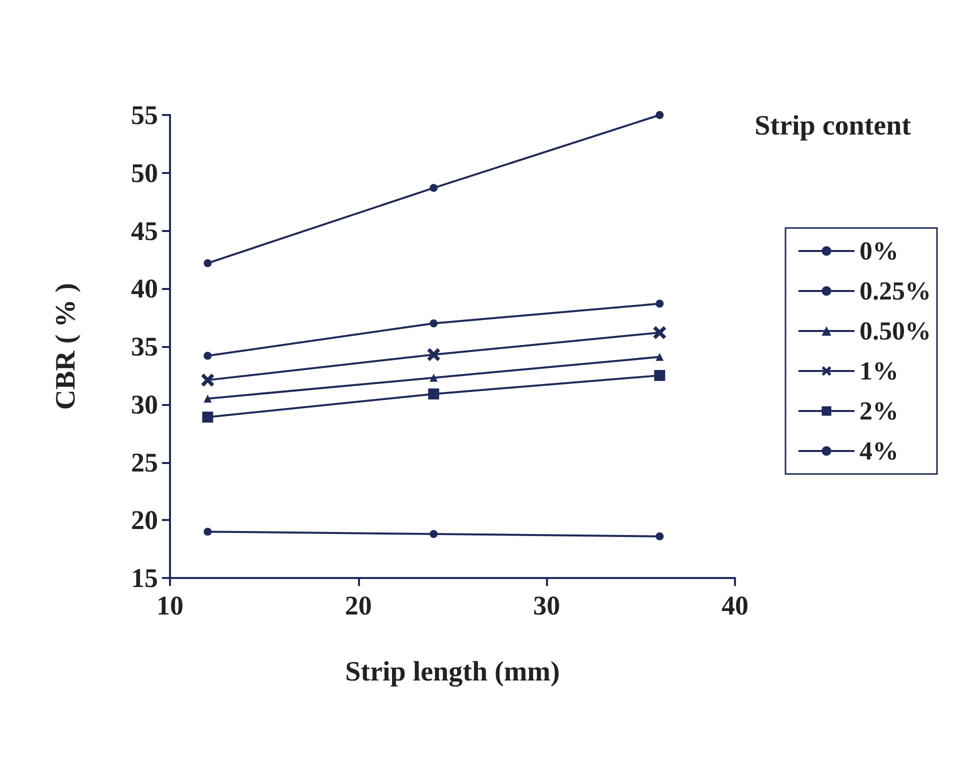  I want to click on legend-label: 4%, so click(879, 451).